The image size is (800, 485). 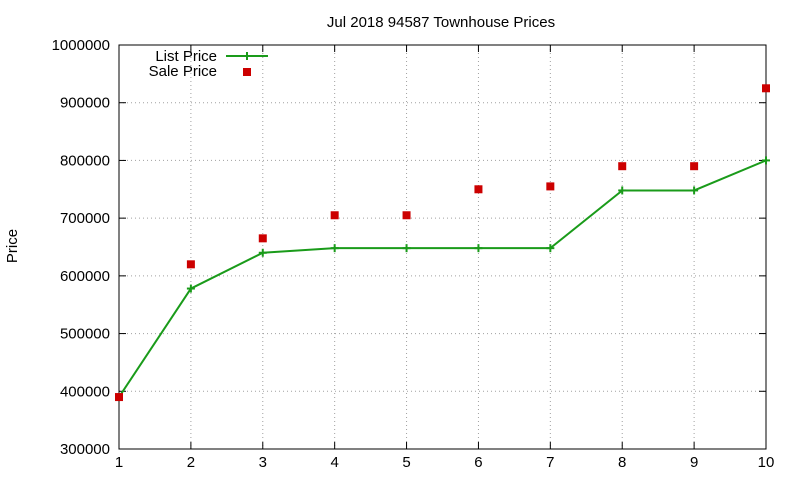 What do you see at coordinates (85, 334) in the screenshot?
I see `y-tick-label: 500000` at bounding box center [85, 334].